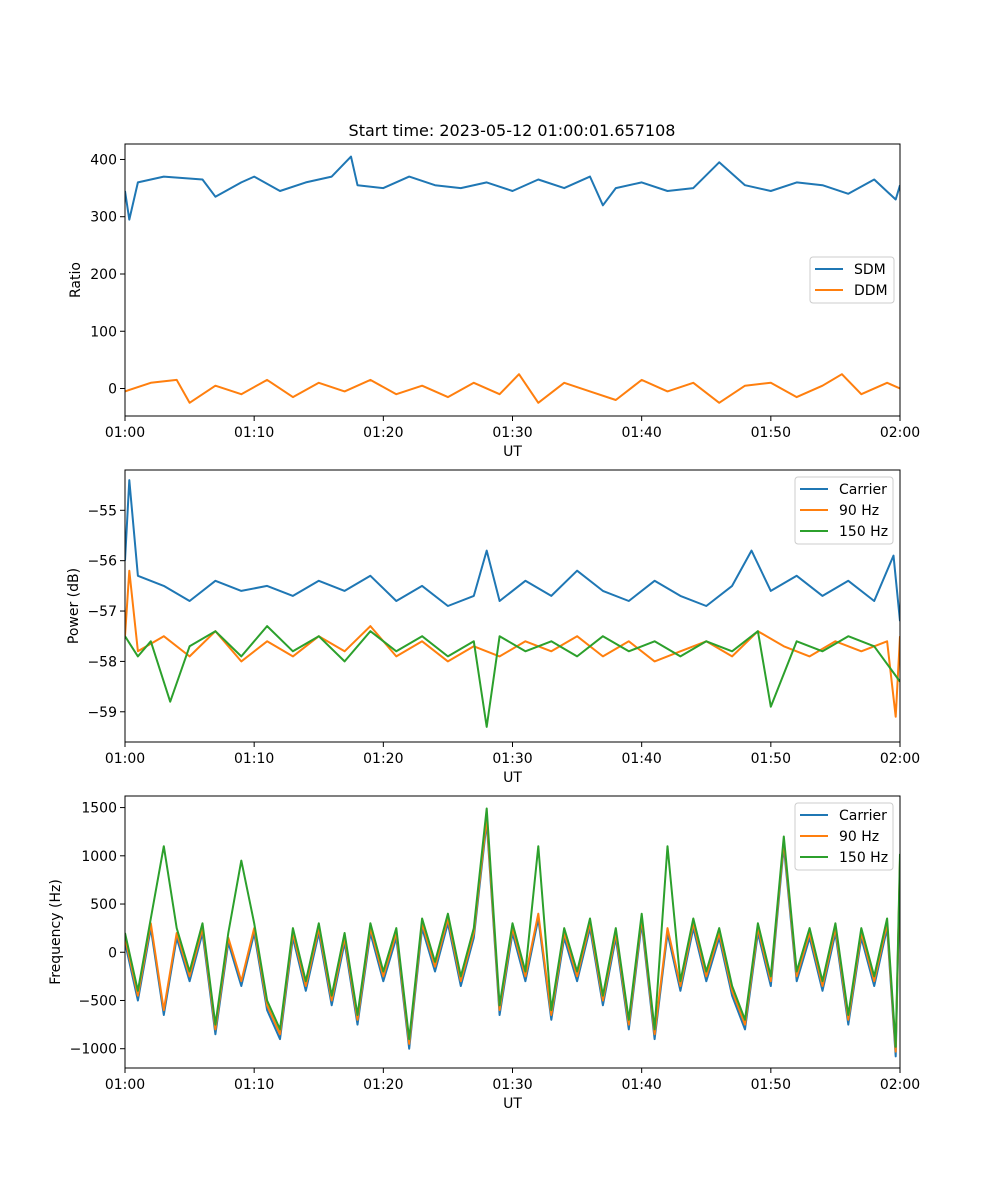 The height and width of the screenshot is (1200, 1000). I want to click on series-line-carrier, so click(512, 550).